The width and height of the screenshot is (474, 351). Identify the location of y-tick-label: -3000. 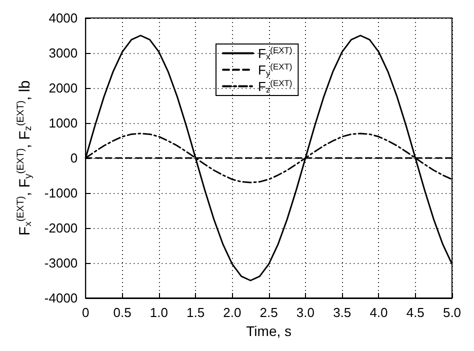
(61, 263).